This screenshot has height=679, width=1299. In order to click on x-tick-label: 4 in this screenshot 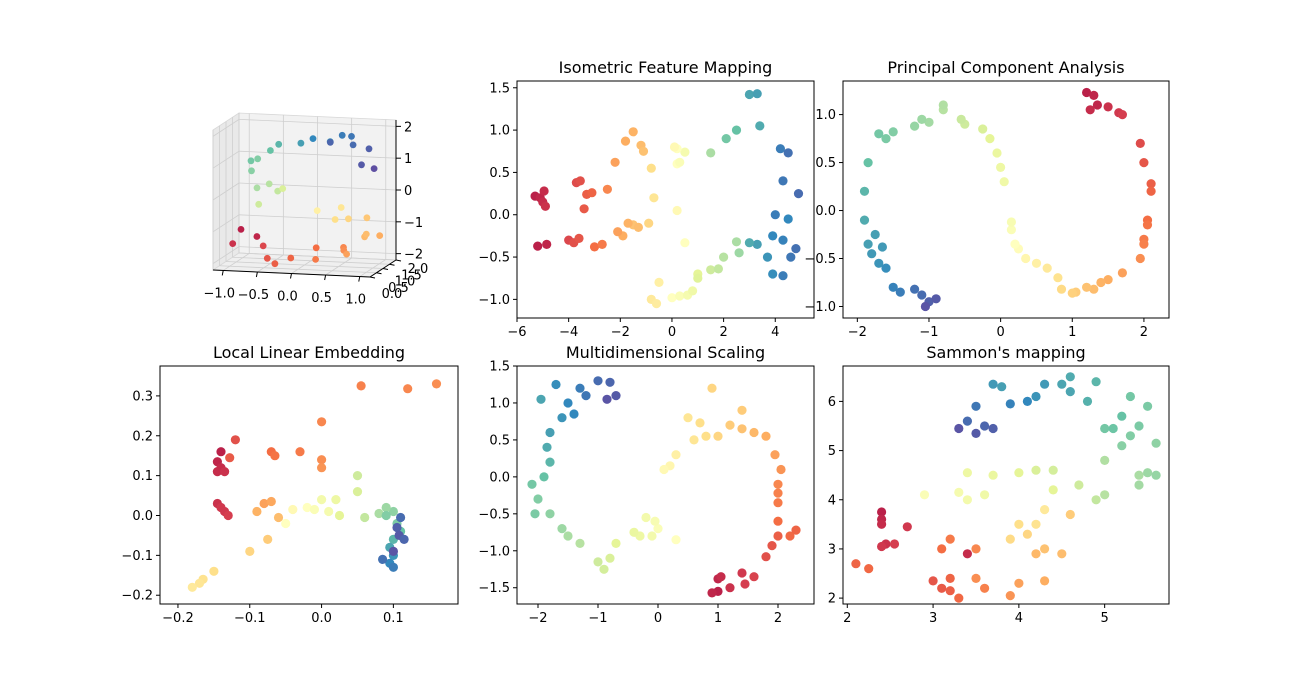, I will do `click(775, 332)`.